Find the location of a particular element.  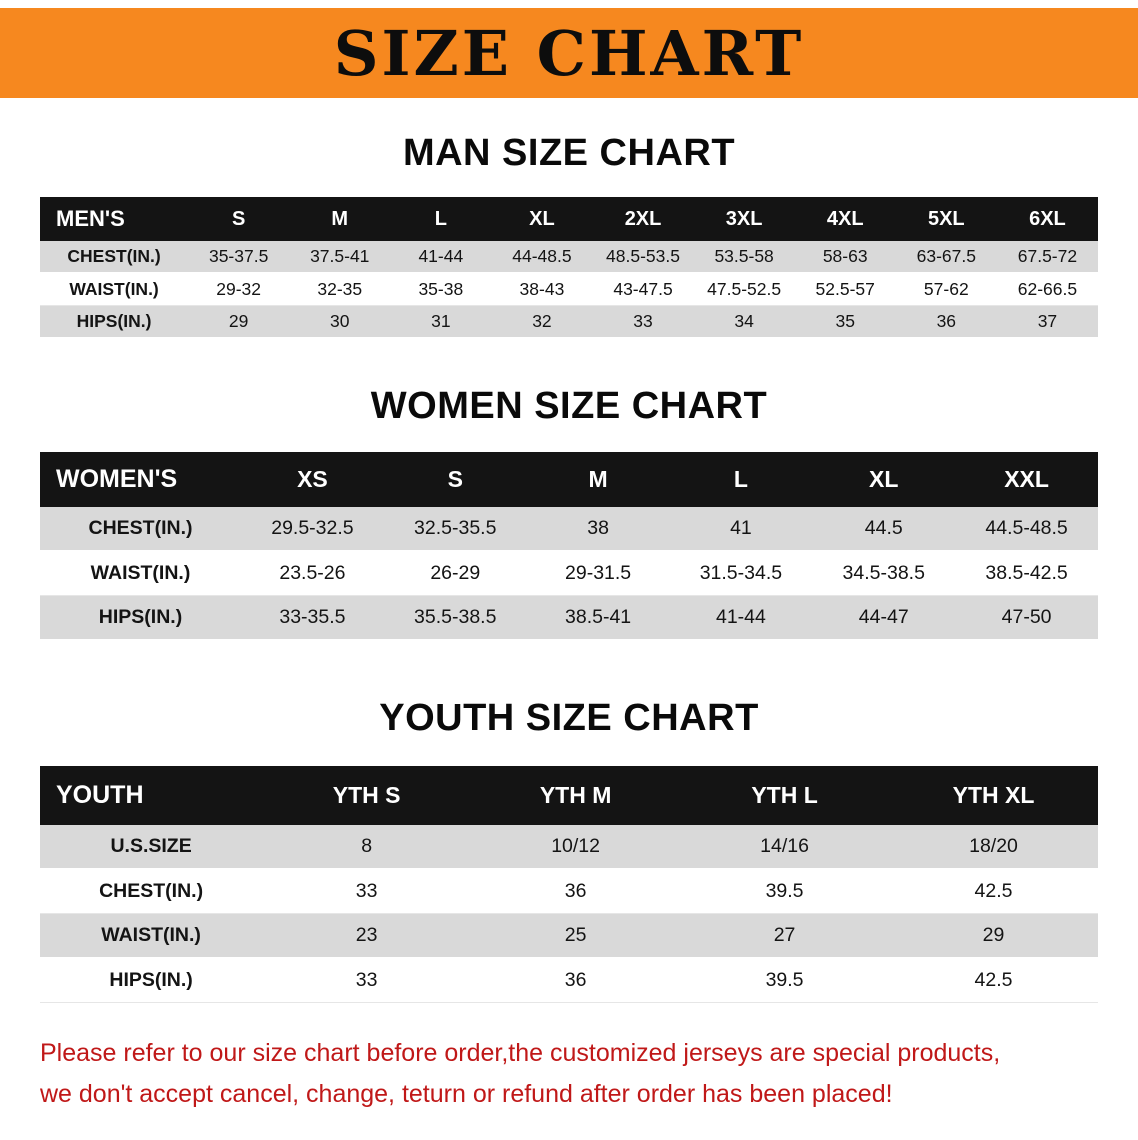

table-header-row: YOUTH YTH S YTH M YTH L YTH XL is located at coordinates (569, 795).